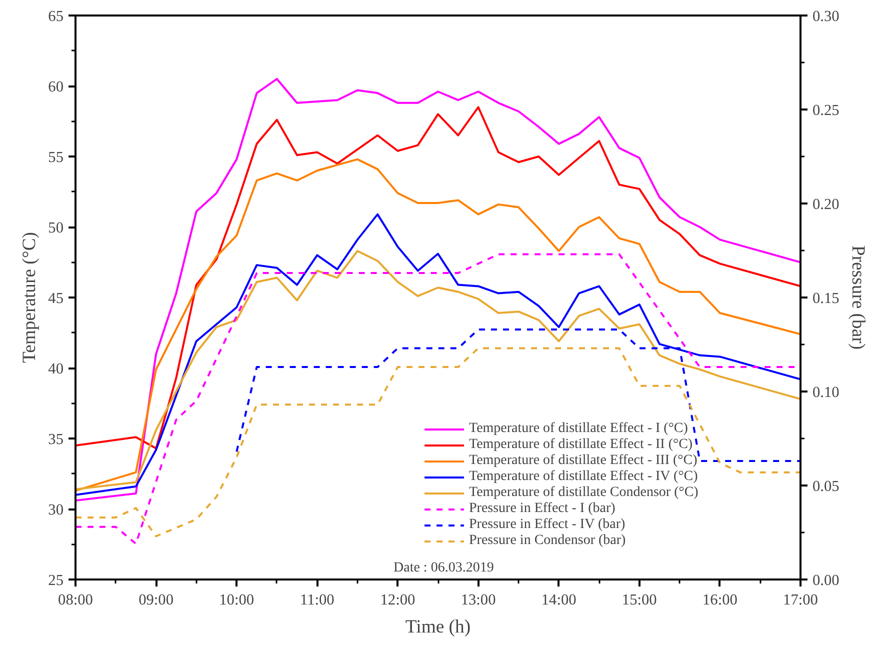 This screenshot has height=645, width=883. Describe the element at coordinates (76, 600) in the screenshot. I see `x-tick-label: 08:00` at that location.